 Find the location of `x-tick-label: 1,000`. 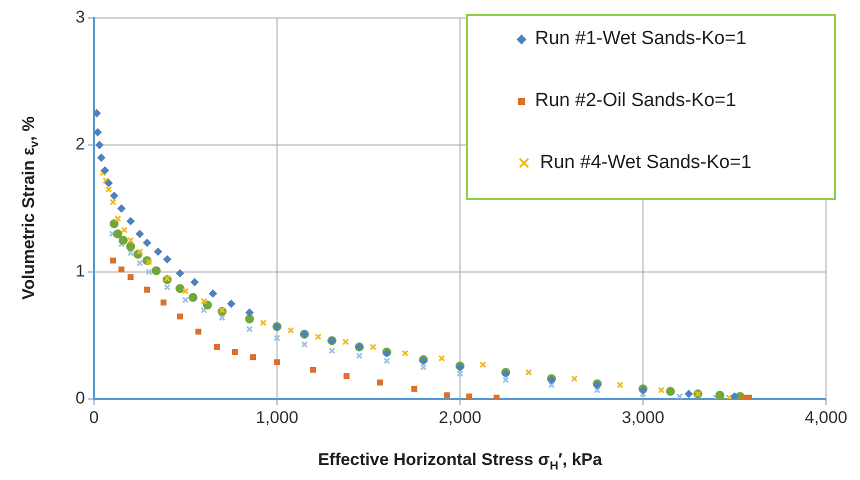

x-tick-label: 1,000 is located at coordinates (277, 417).